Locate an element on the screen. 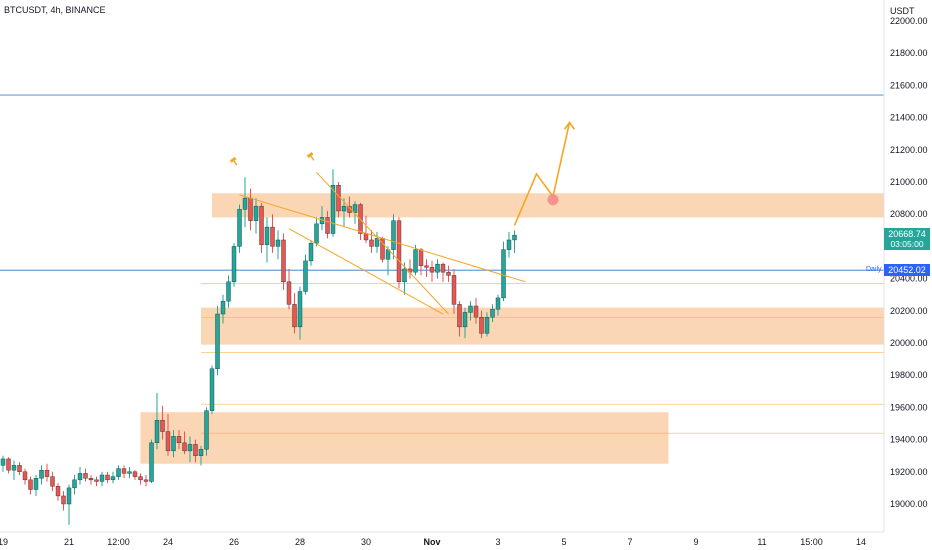 This screenshot has height=550, width=932. daily-level-label: Daily is located at coordinates (874, 270).